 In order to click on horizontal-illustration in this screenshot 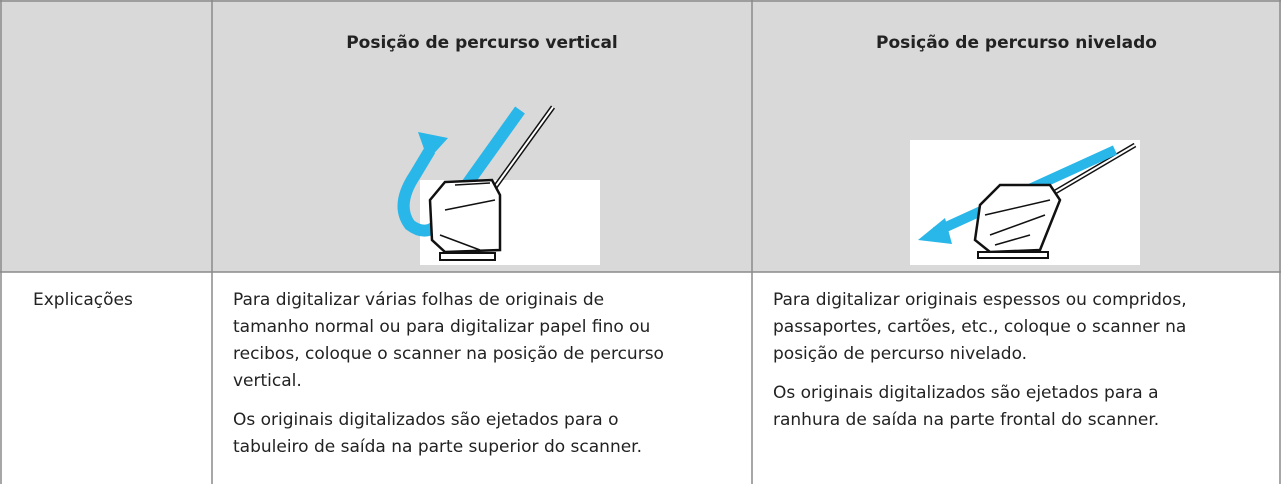, I will do `click(1025, 202)`.